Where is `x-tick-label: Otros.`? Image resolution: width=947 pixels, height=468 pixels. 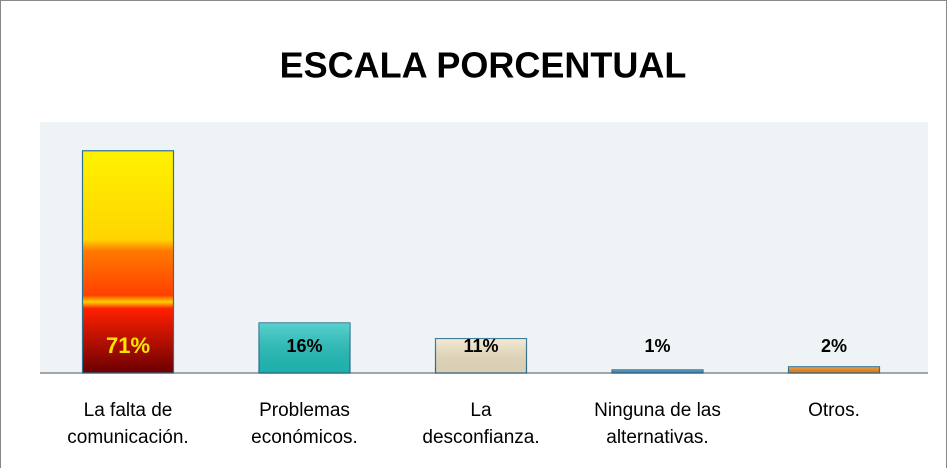
x-tick-label: Otros. is located at coordinates (834, 410).